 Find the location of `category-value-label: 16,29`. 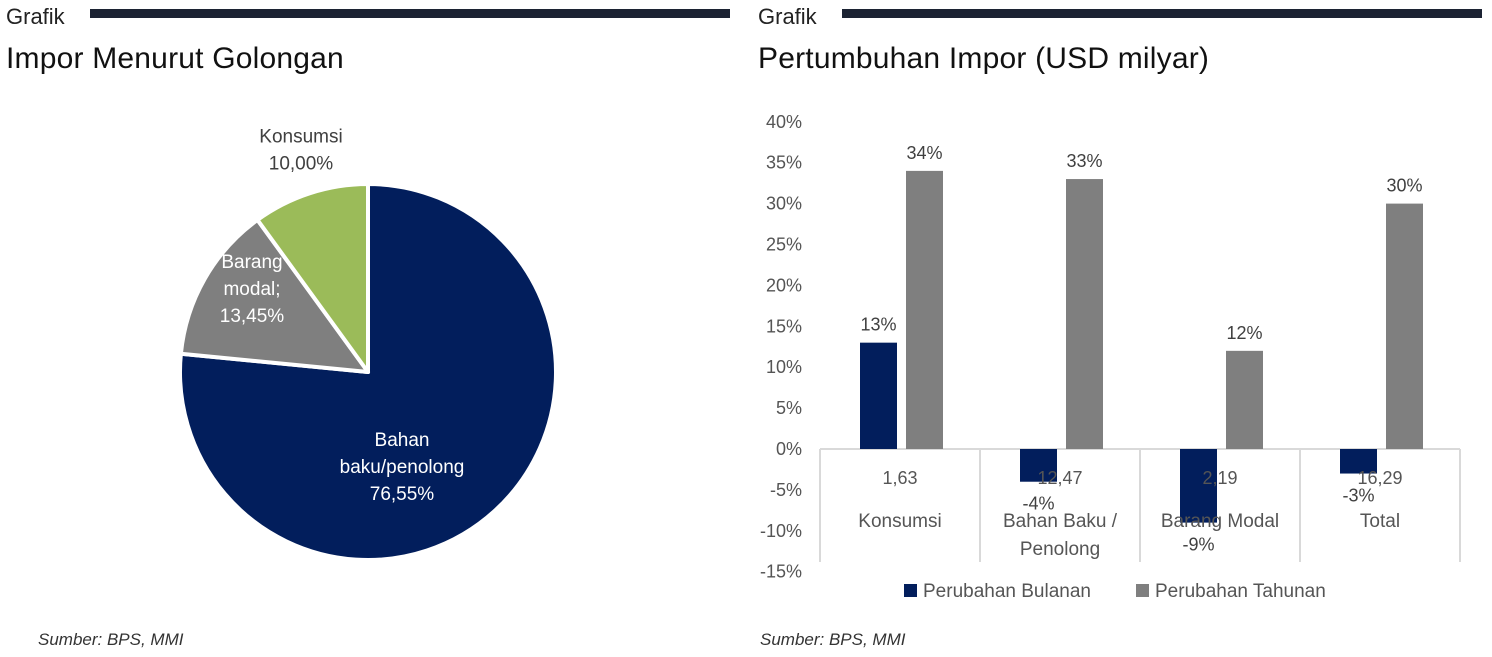

category-value-label: 16,29 is located at coordinates (1379, 478).